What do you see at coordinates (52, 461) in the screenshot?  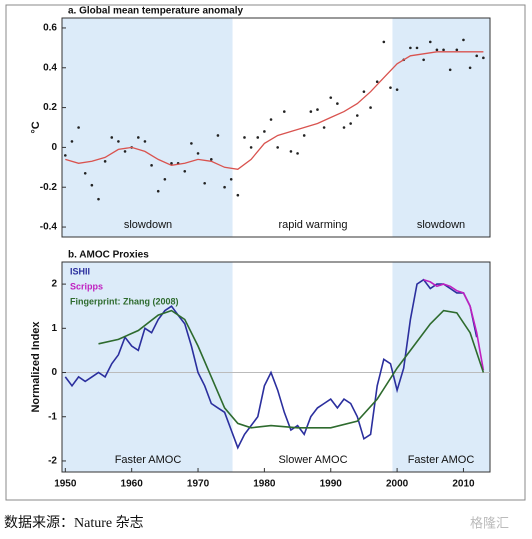 I see `y-tick-label: -2` at bounding box center [52, 461].